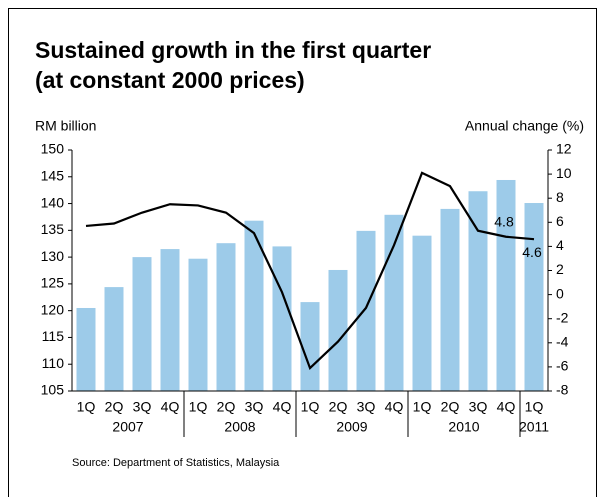 This screenshot has width=605, height=497. I want to click on y-tick-label: 130, so click(53, 256).